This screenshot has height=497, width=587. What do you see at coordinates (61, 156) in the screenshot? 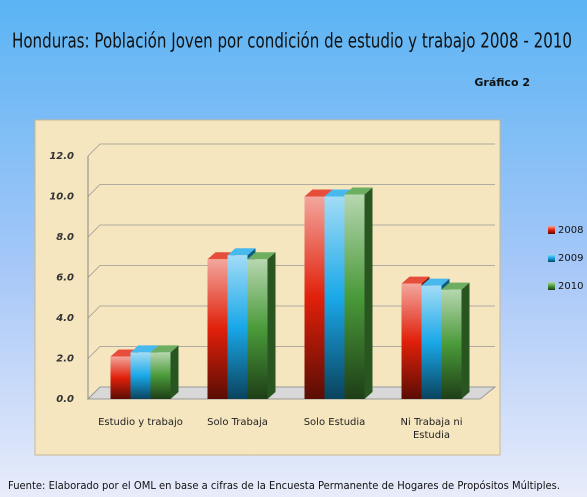
I see `y-tick-label: 12.0` at bounding box center [61, 156].